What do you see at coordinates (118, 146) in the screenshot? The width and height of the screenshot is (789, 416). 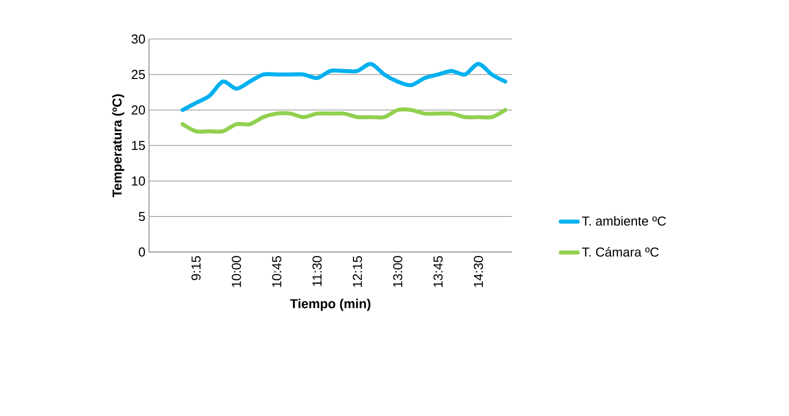 I see `y-axis-title: Temperatura (ºC)` at bounding box center [118, 146].